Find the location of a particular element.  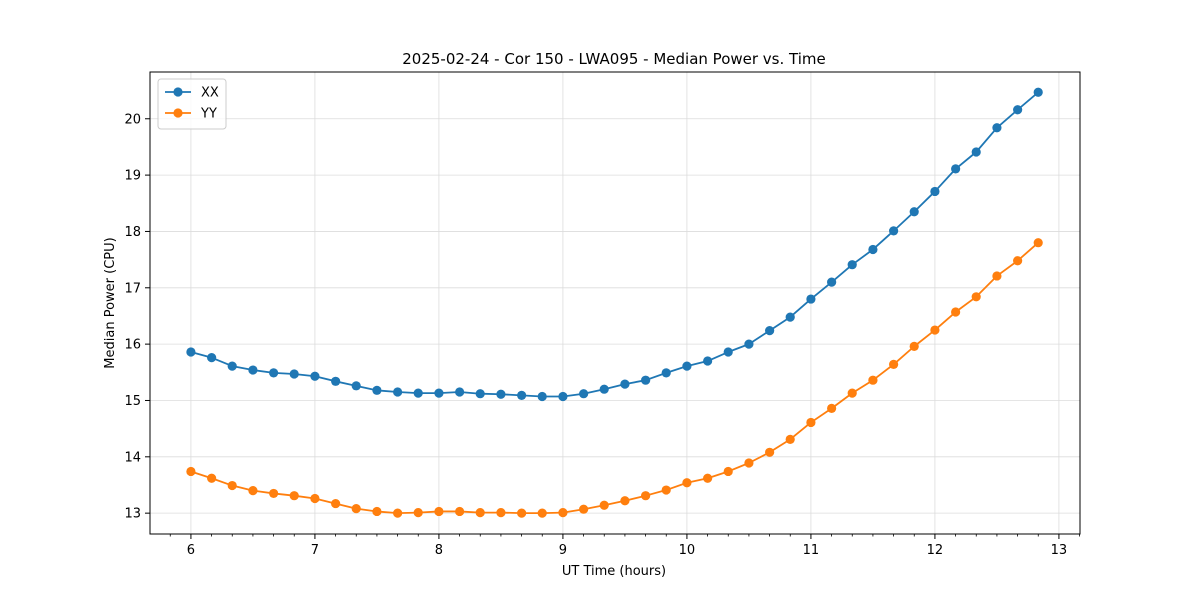

x-tick-label: 8 is located at coordinates (439, 550).